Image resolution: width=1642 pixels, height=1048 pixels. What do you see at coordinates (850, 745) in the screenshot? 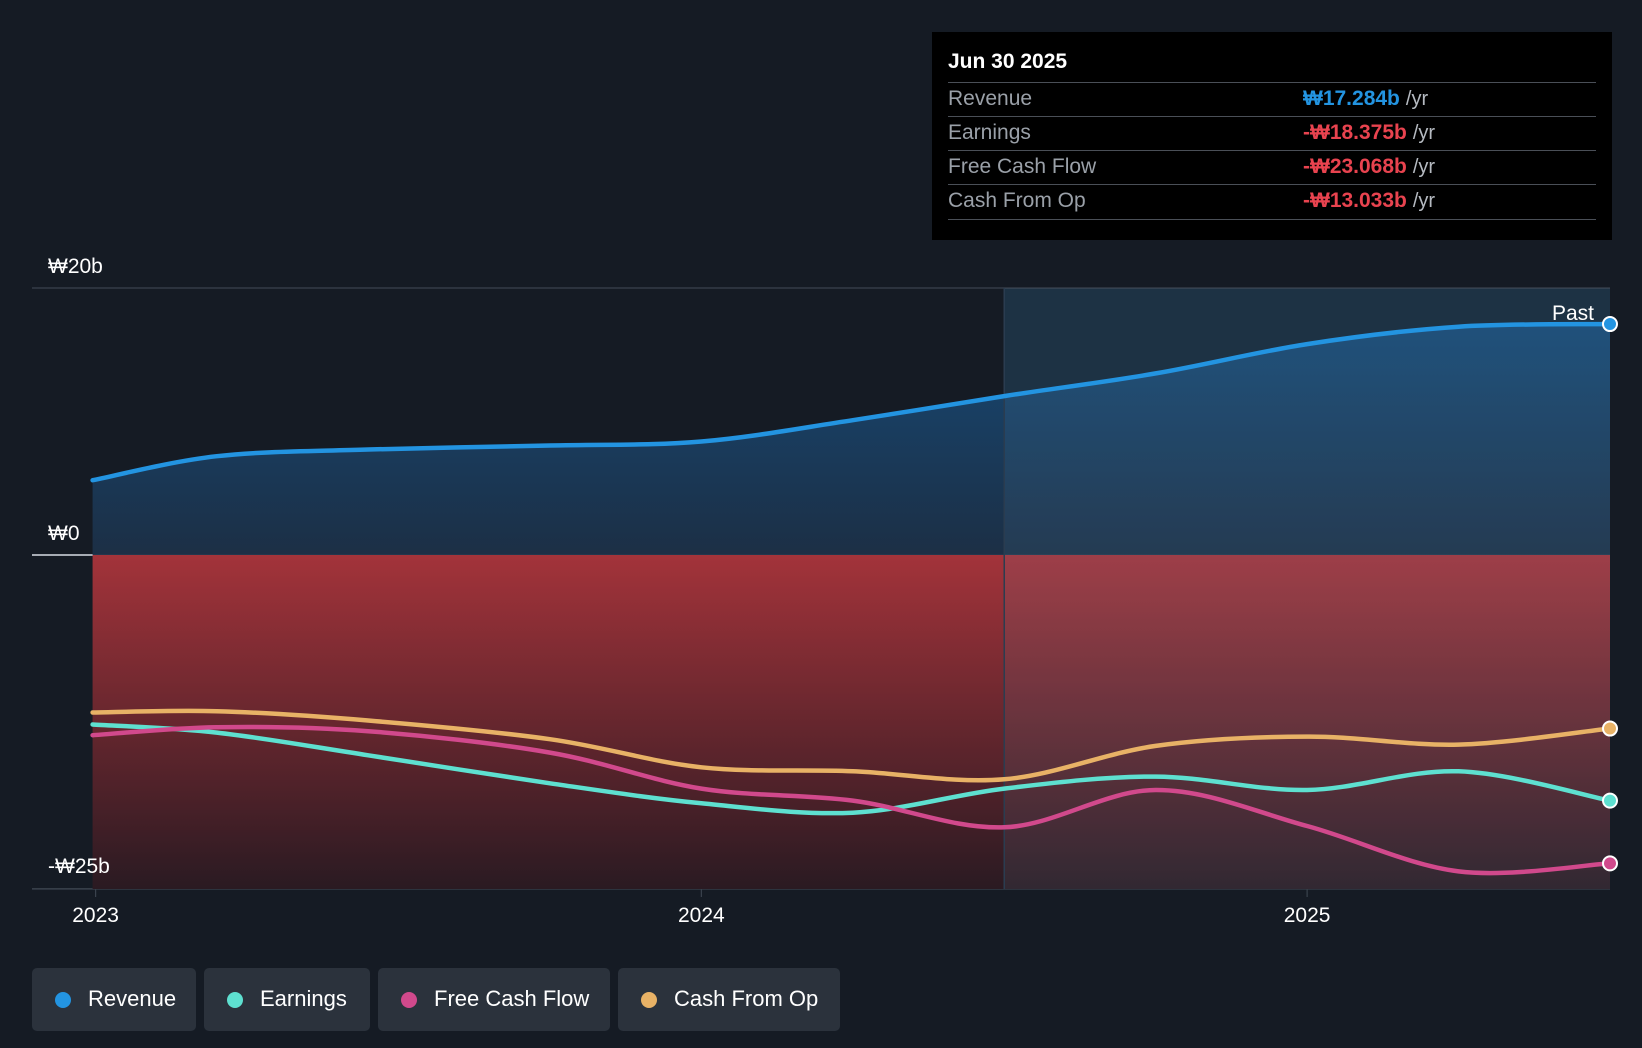
I see `series-line-cash-from-op` at bounding box center [850, 745].